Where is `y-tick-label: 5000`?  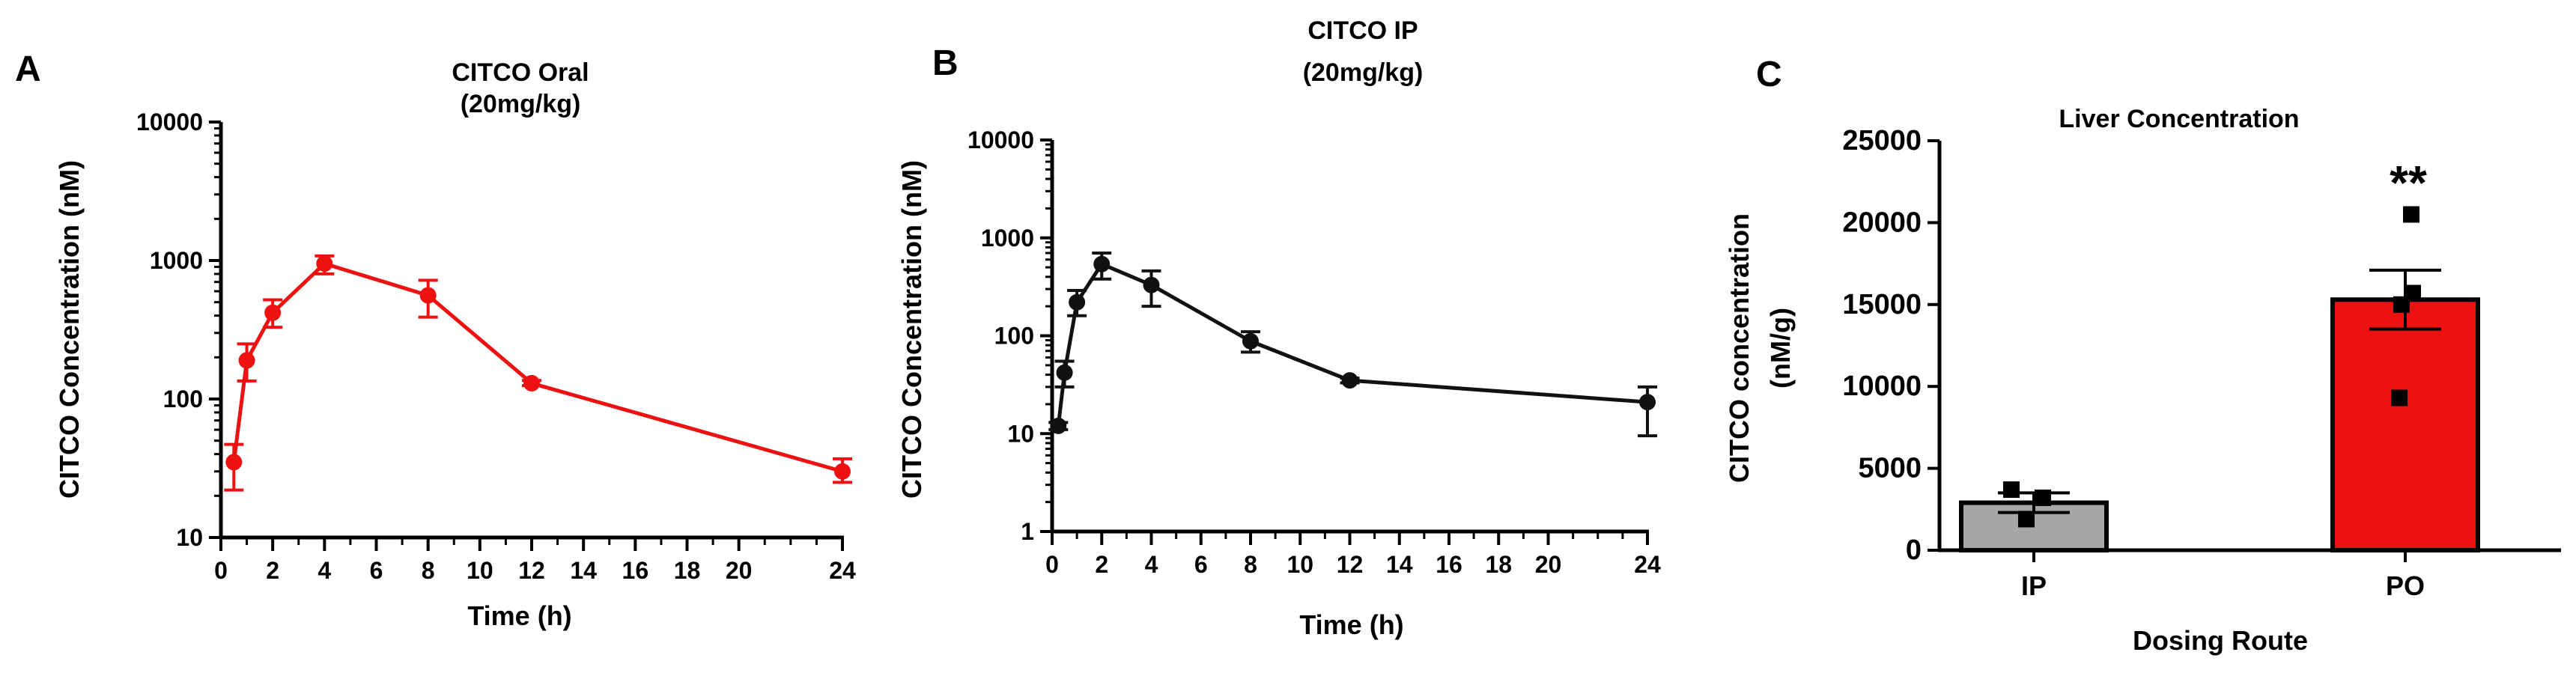
y-tick-label: 5000 is located at coordinates (1890, 468).